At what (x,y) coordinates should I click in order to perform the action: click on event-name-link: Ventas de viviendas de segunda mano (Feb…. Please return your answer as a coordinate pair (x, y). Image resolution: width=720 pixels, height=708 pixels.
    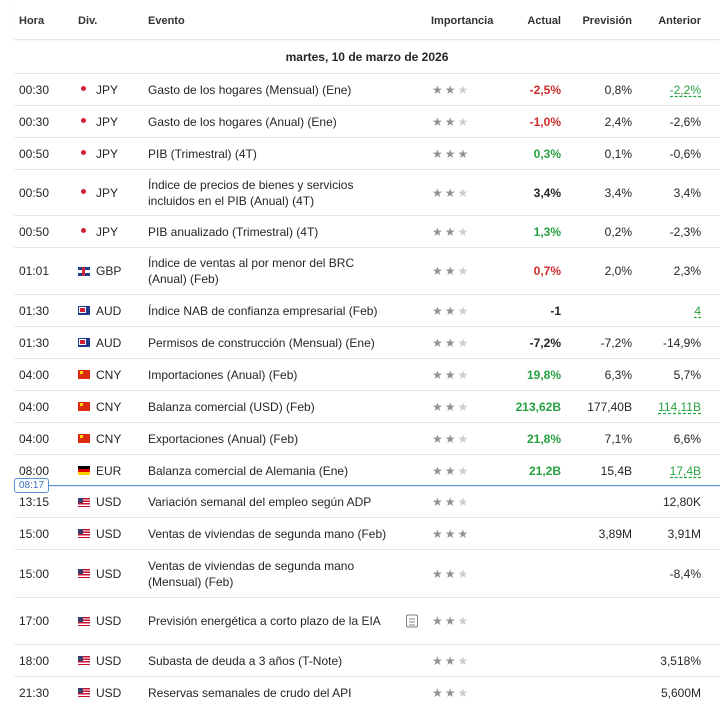
    Looking at the image, I should click on (267, 533).